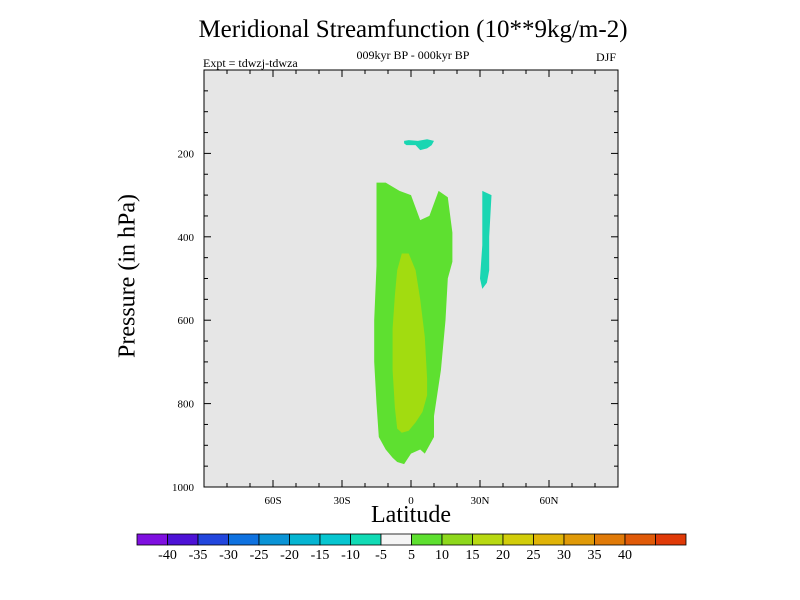  Describe the element at coordinates (413, 29) in the screenshot. I see `chart-title: Meridional Streamfunction (10**9kg/m-2)` at that location.